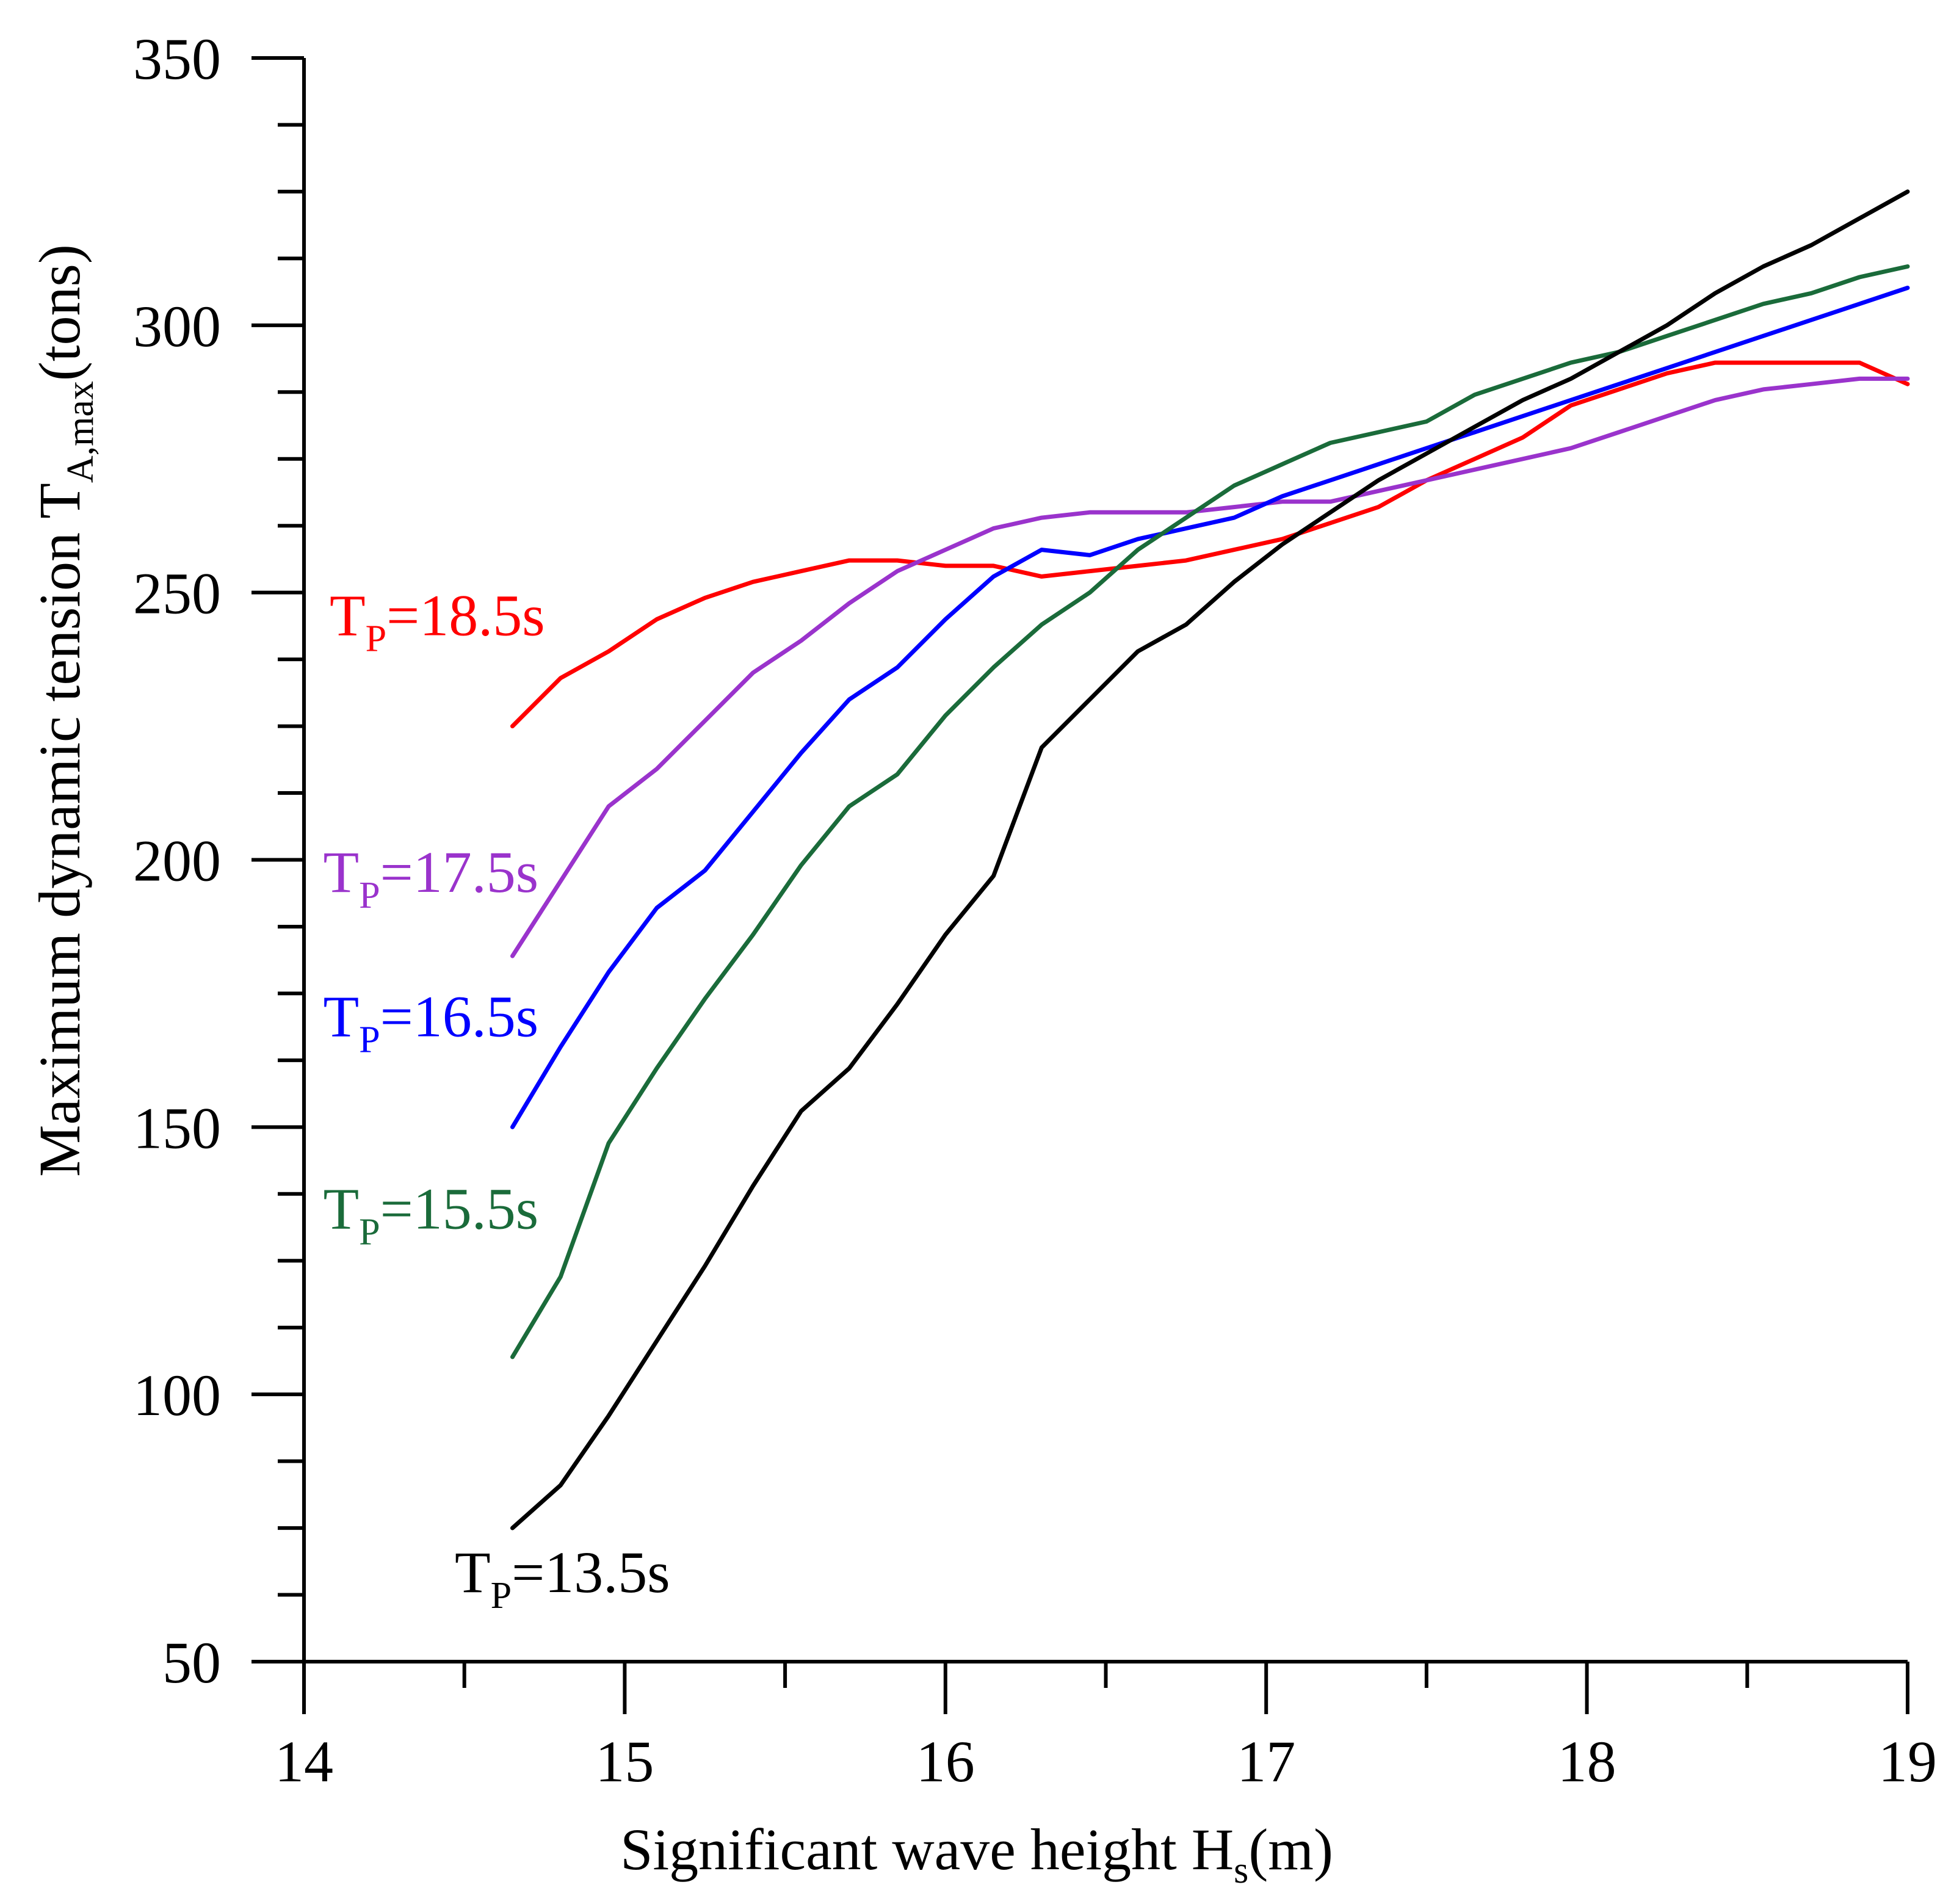  I want to click on y-tick-label: 50, so click(191, 1662).